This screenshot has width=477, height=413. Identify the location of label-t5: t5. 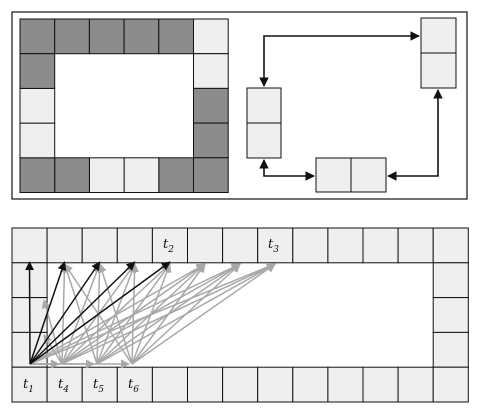
(98, 386).